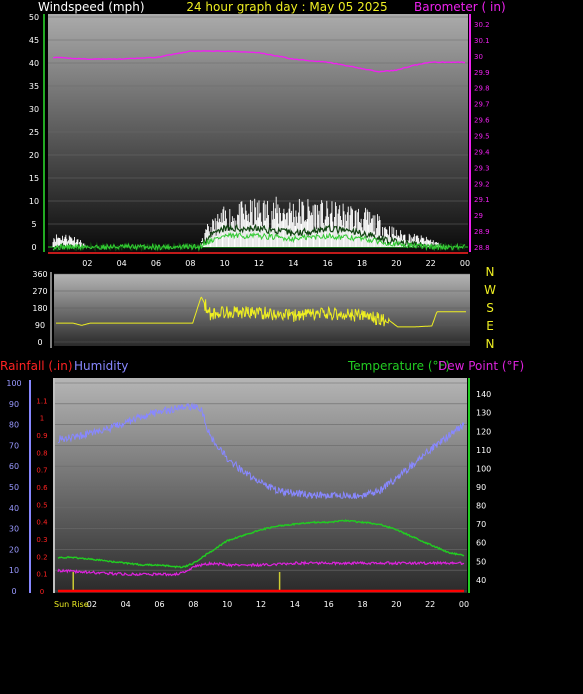 This screenshot has height=694, width=583. Describe the element at coordinates (14, 425) in the screenshot. I see `humidity-tick-label: 80` at that location.